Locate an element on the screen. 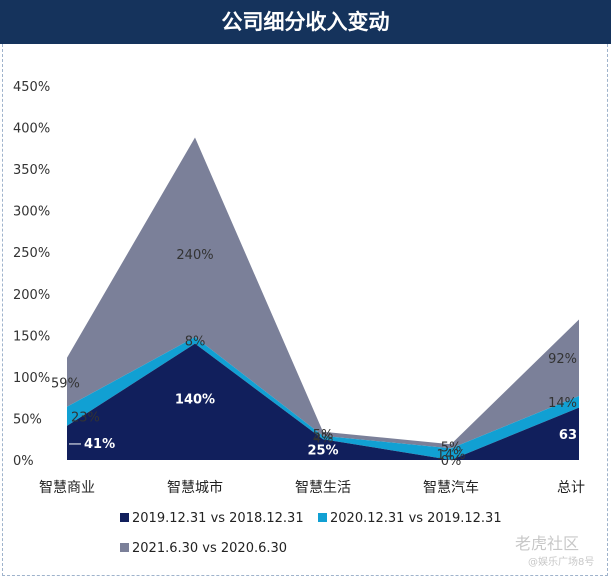  y-tick-label: 200% is located at coordinates (31, 295).